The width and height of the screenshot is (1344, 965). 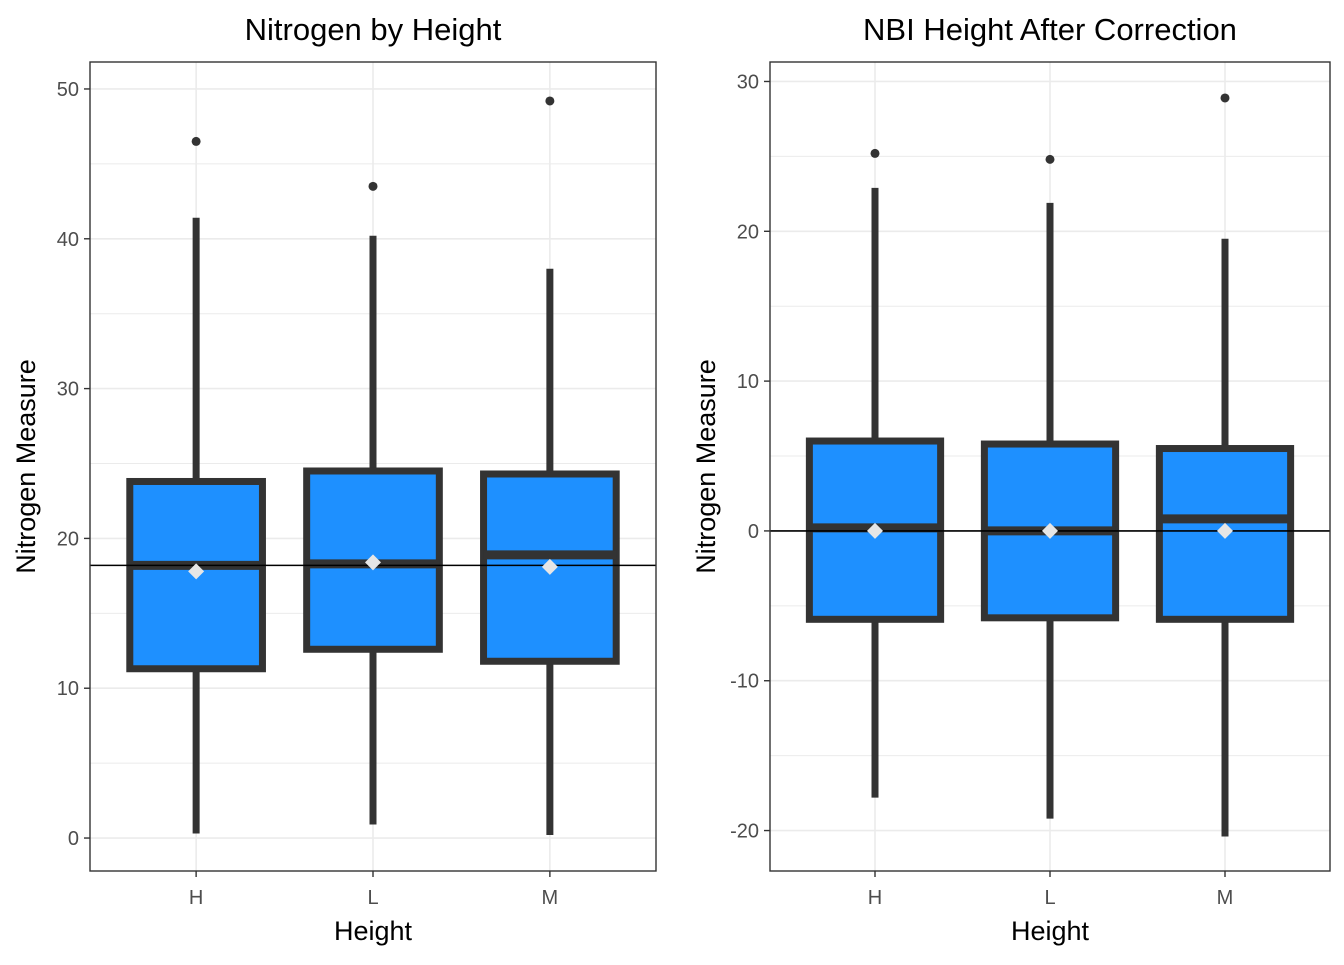 I want to click on box-body, so click(x=550, y=567).